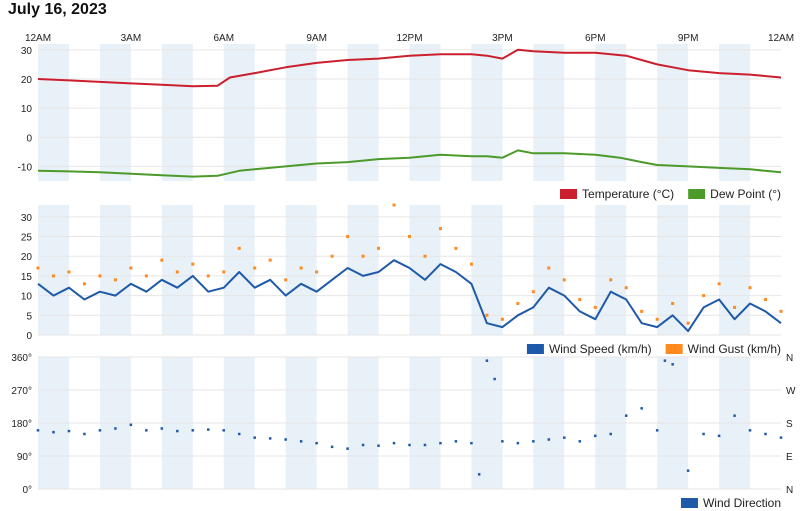 The image size is (800, 511). Describe the element at coordinates (27, 277) in the screenshot. I see `y-tick-label: 15` at that location.